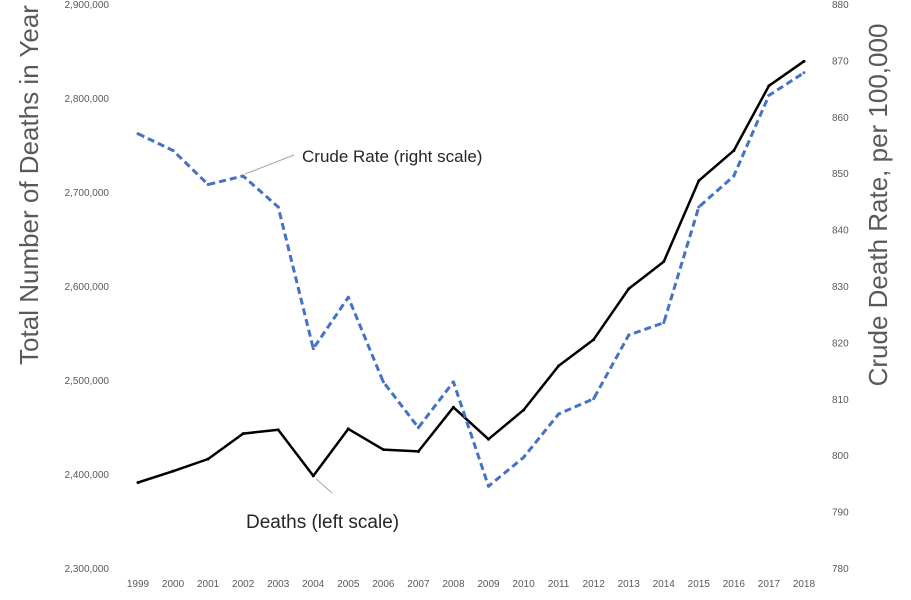 The width and height of the screenshot is (911, 600). I want to click on right-tick-label: 870, so click(840, 61).